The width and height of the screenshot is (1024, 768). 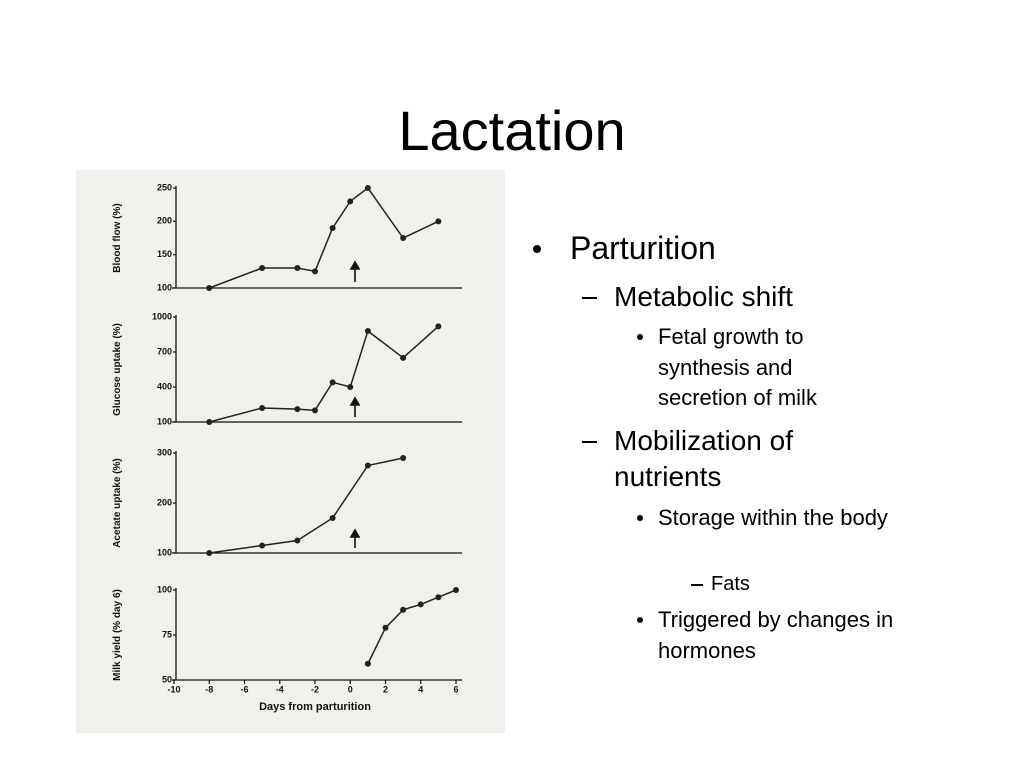 I want to click on x-axis-label: Days from parturition, so click(x=315, y=707).